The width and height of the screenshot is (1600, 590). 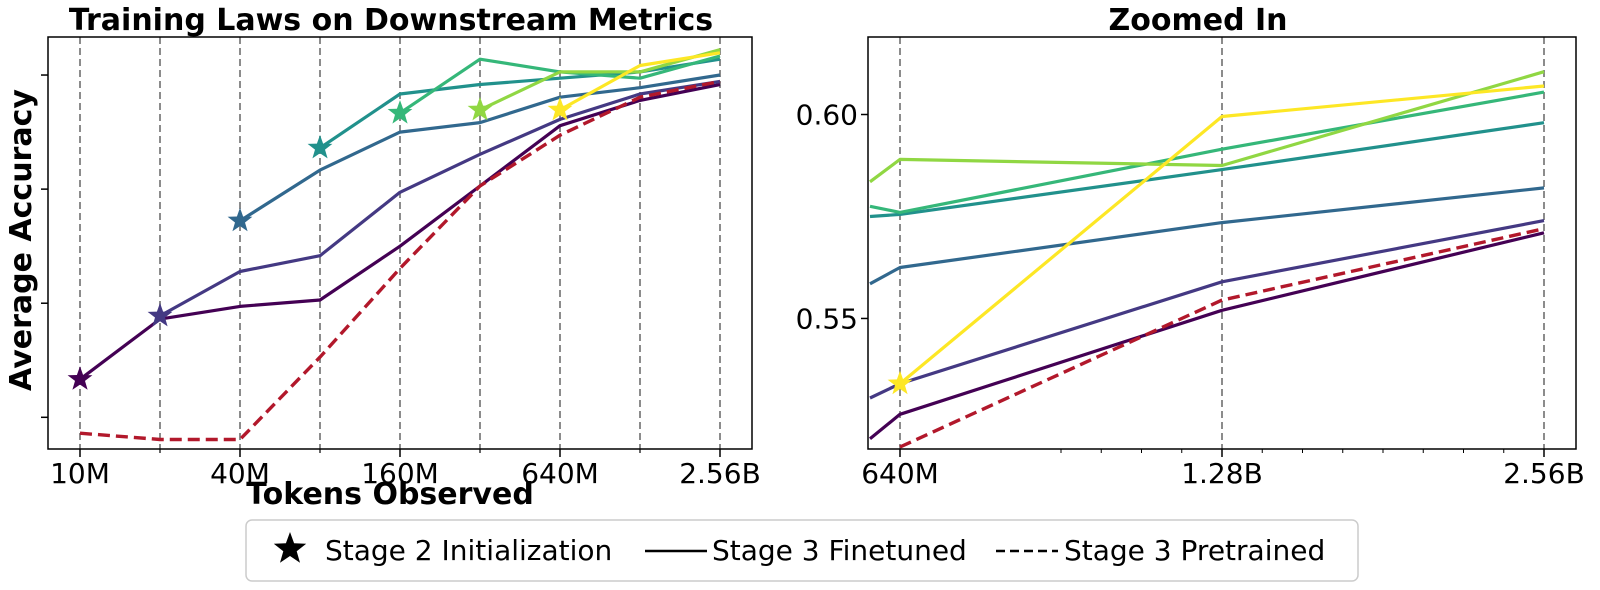 What do you see at coordinates (839, 550) in the screenshot?
I see `legend-label-stage3-finetuned: Stage 3 Finetuned` at bounding box center [839, 550].